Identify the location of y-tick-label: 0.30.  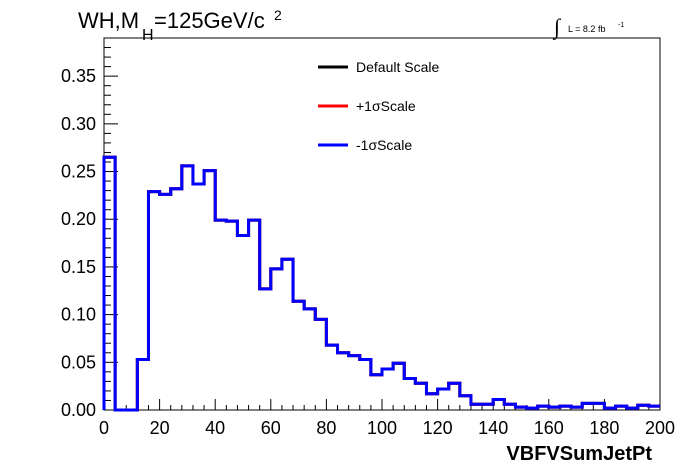
(78, 124).